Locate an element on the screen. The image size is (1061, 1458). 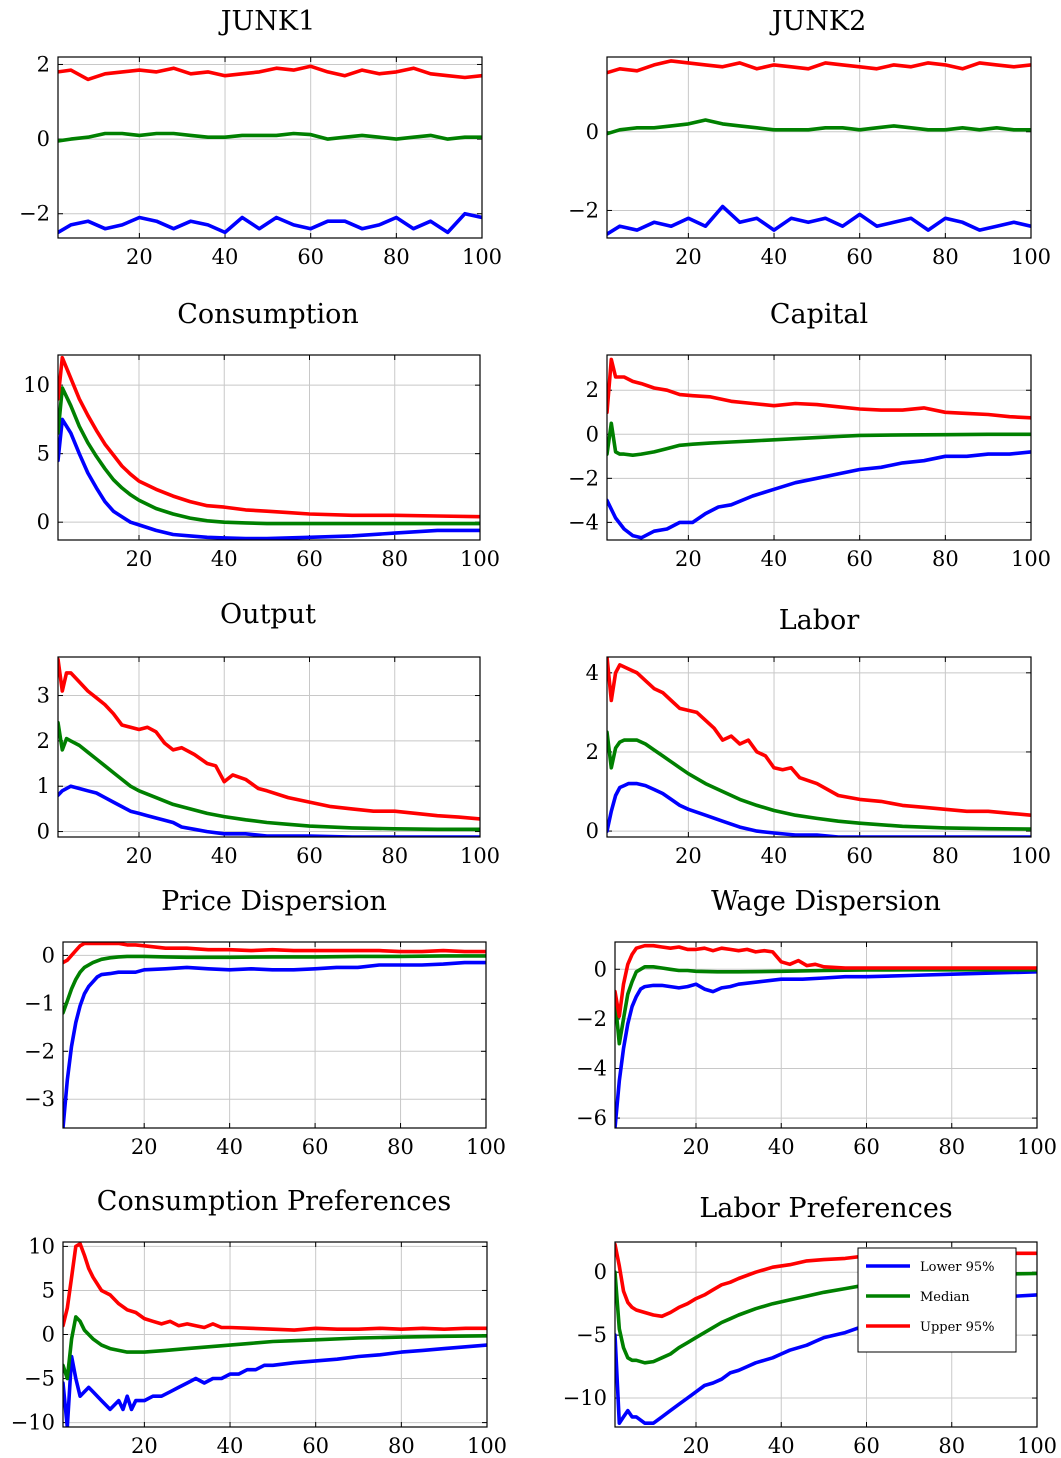
panel-title: Consumption Preferences is located at coordinates (274, 1201).